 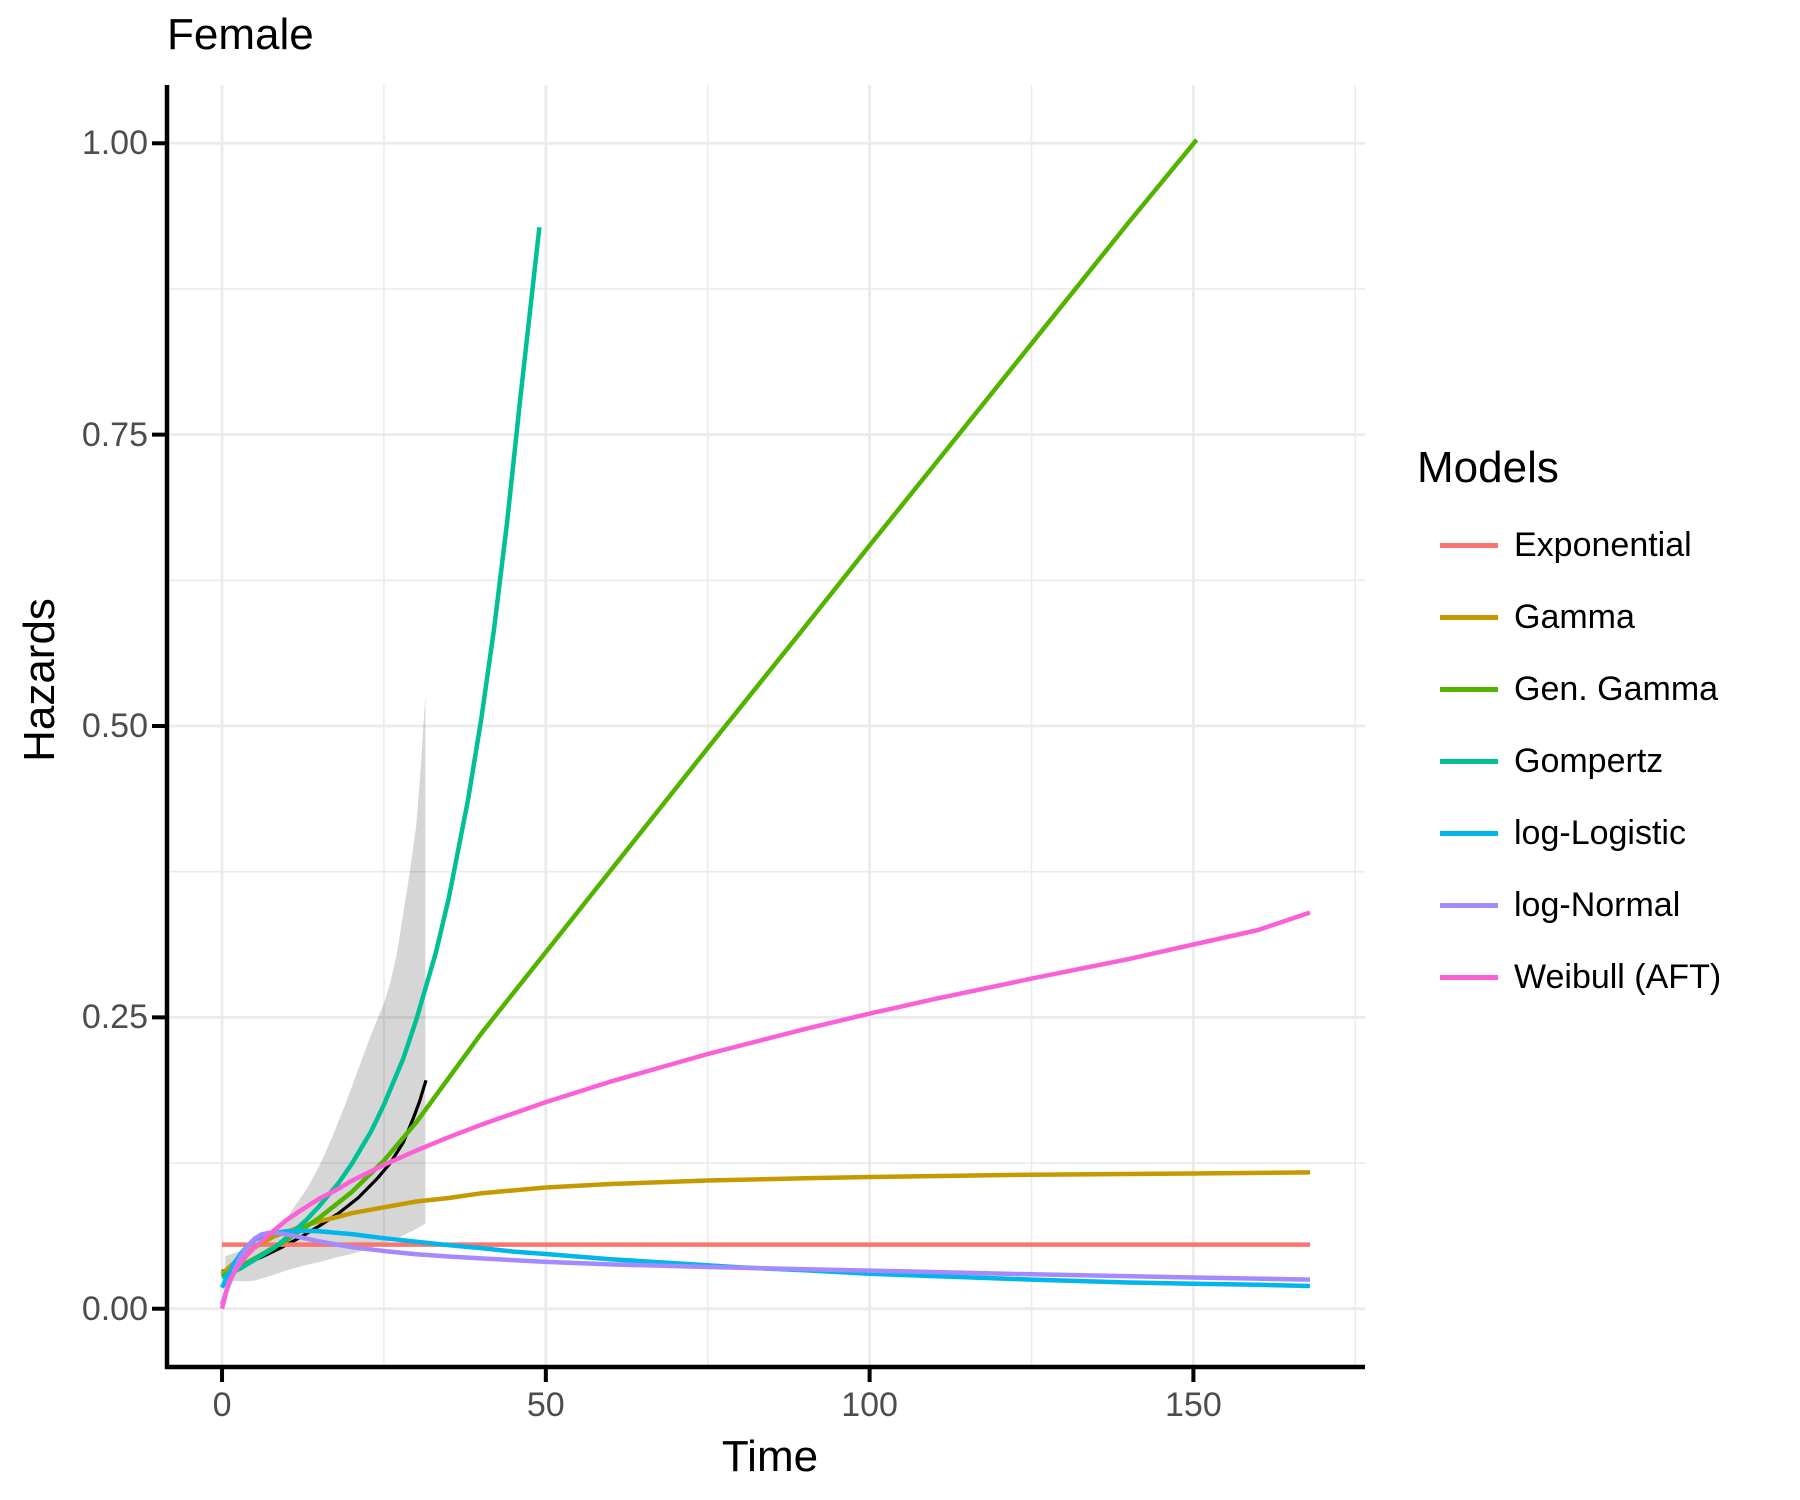 I want to click on legend-item-label: Gamma, so click(x=1574, y=616).